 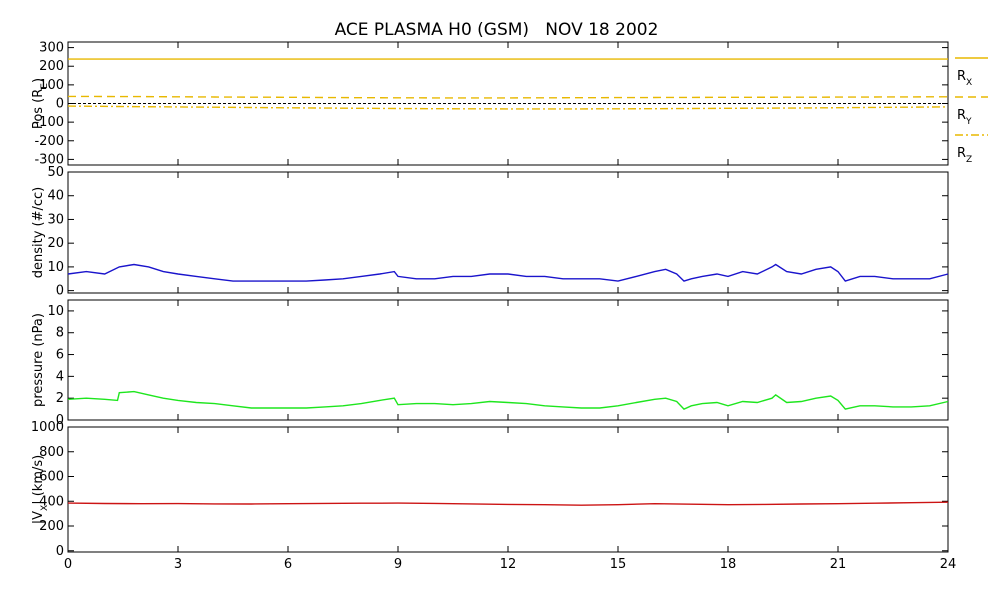 I want to click on x-tick-label: 21, so click(x=838, y=564).